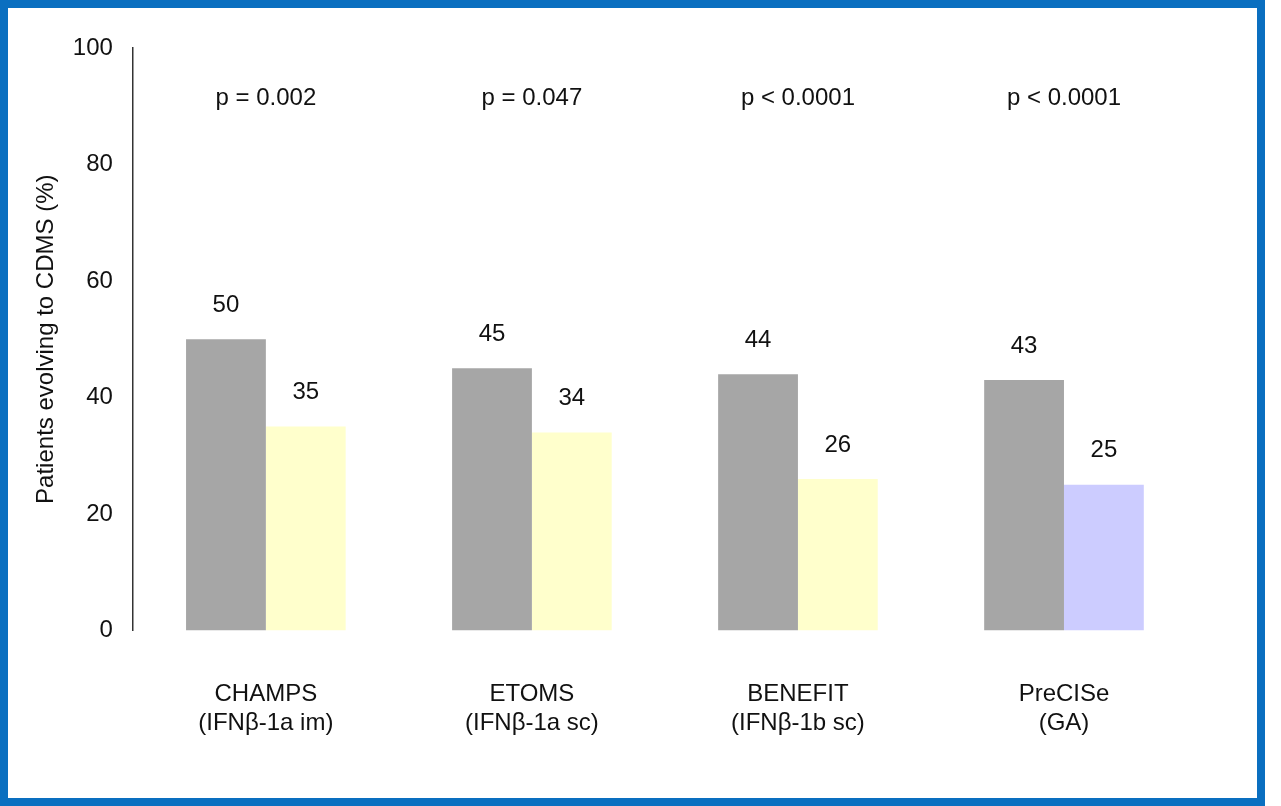  Describe the element at coordinates (266, 707) in the screenshot. I see `x-tick-label: CHAMPS (IFNβ-1a im)` at that location.